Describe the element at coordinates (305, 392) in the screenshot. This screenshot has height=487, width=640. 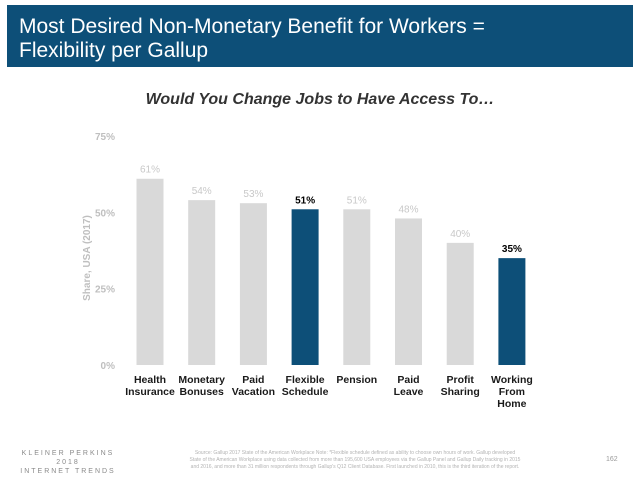
I see `category-label: Schedule` at that location.